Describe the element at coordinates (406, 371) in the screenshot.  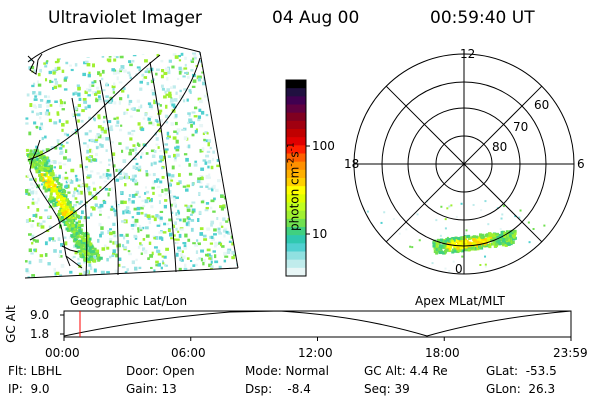
I see `gc-alt-readout: GC Alt: 4.4 Re` at that location.